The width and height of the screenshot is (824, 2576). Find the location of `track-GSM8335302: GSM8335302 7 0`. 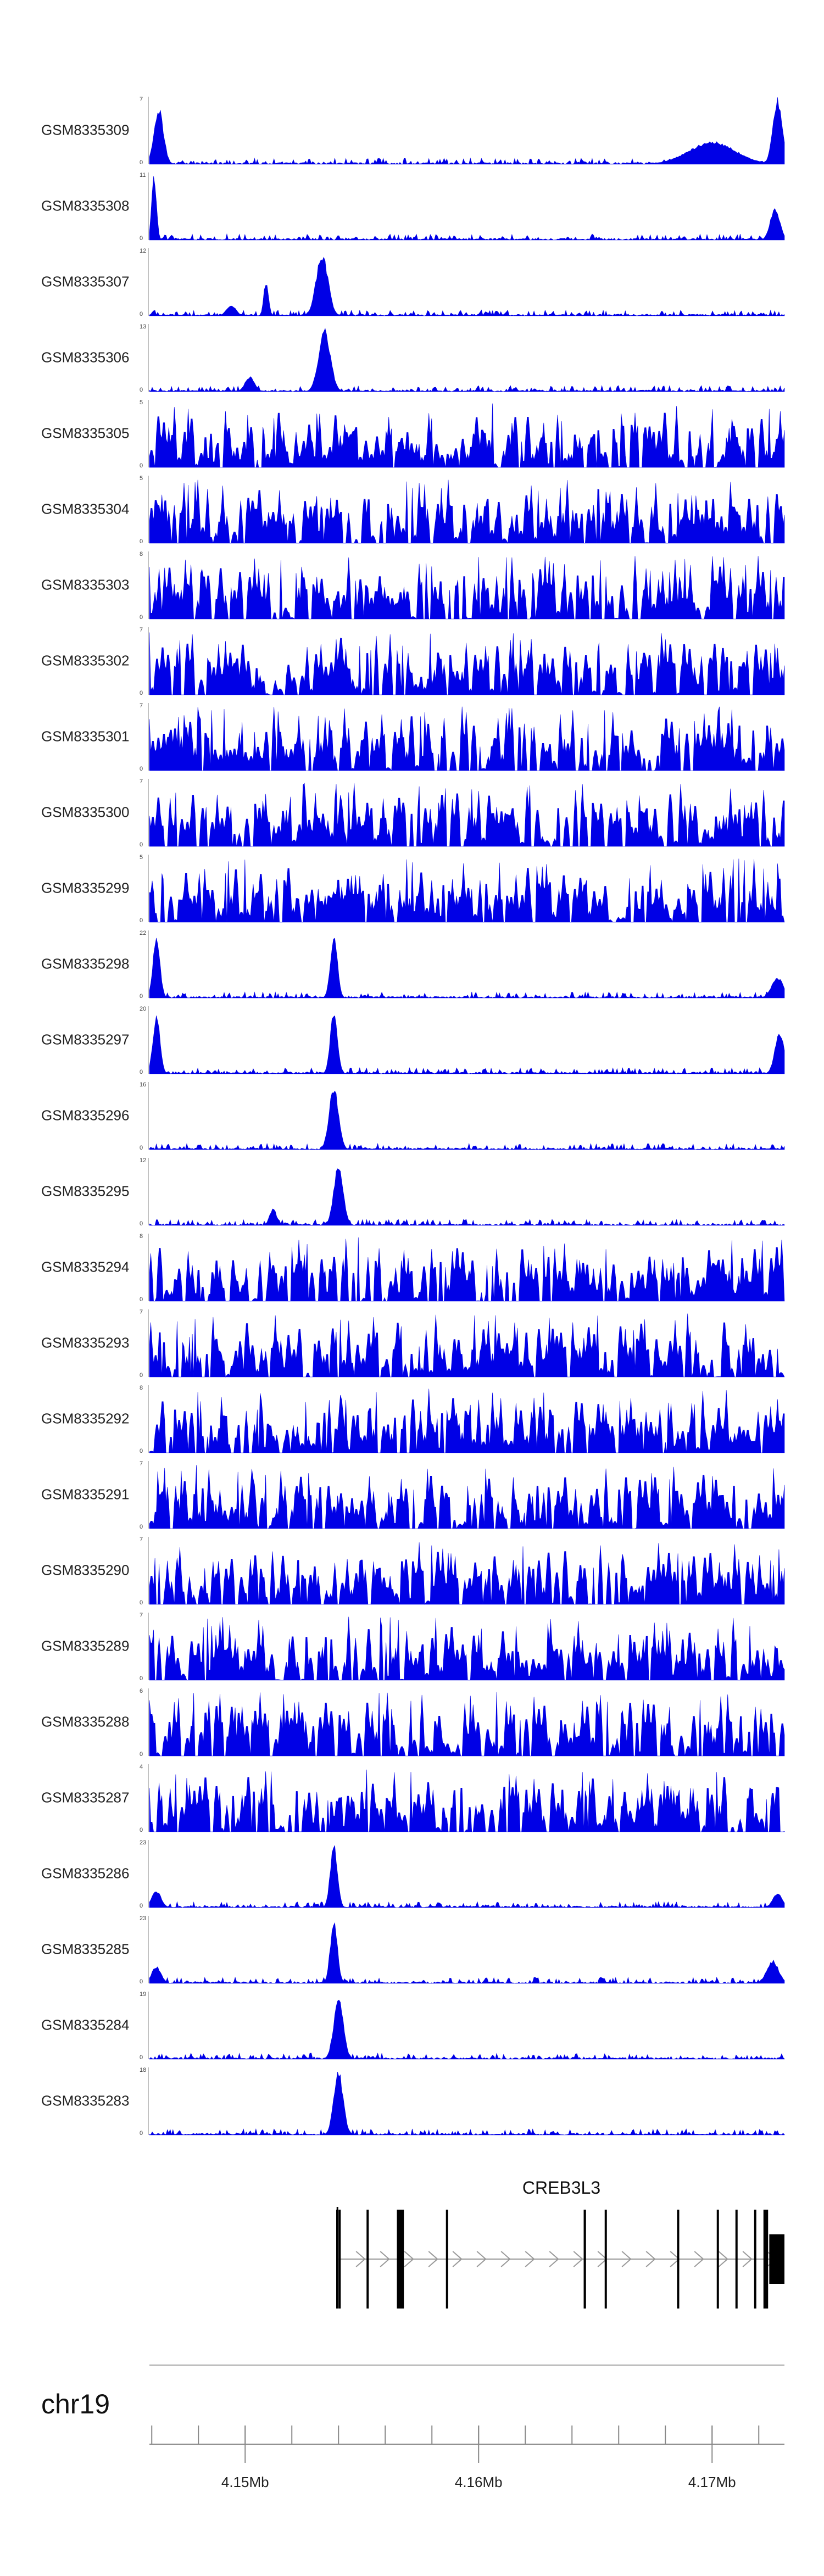

track-GSM8335302: GSM8335302 7 0 is located at coordinates (413, 661).